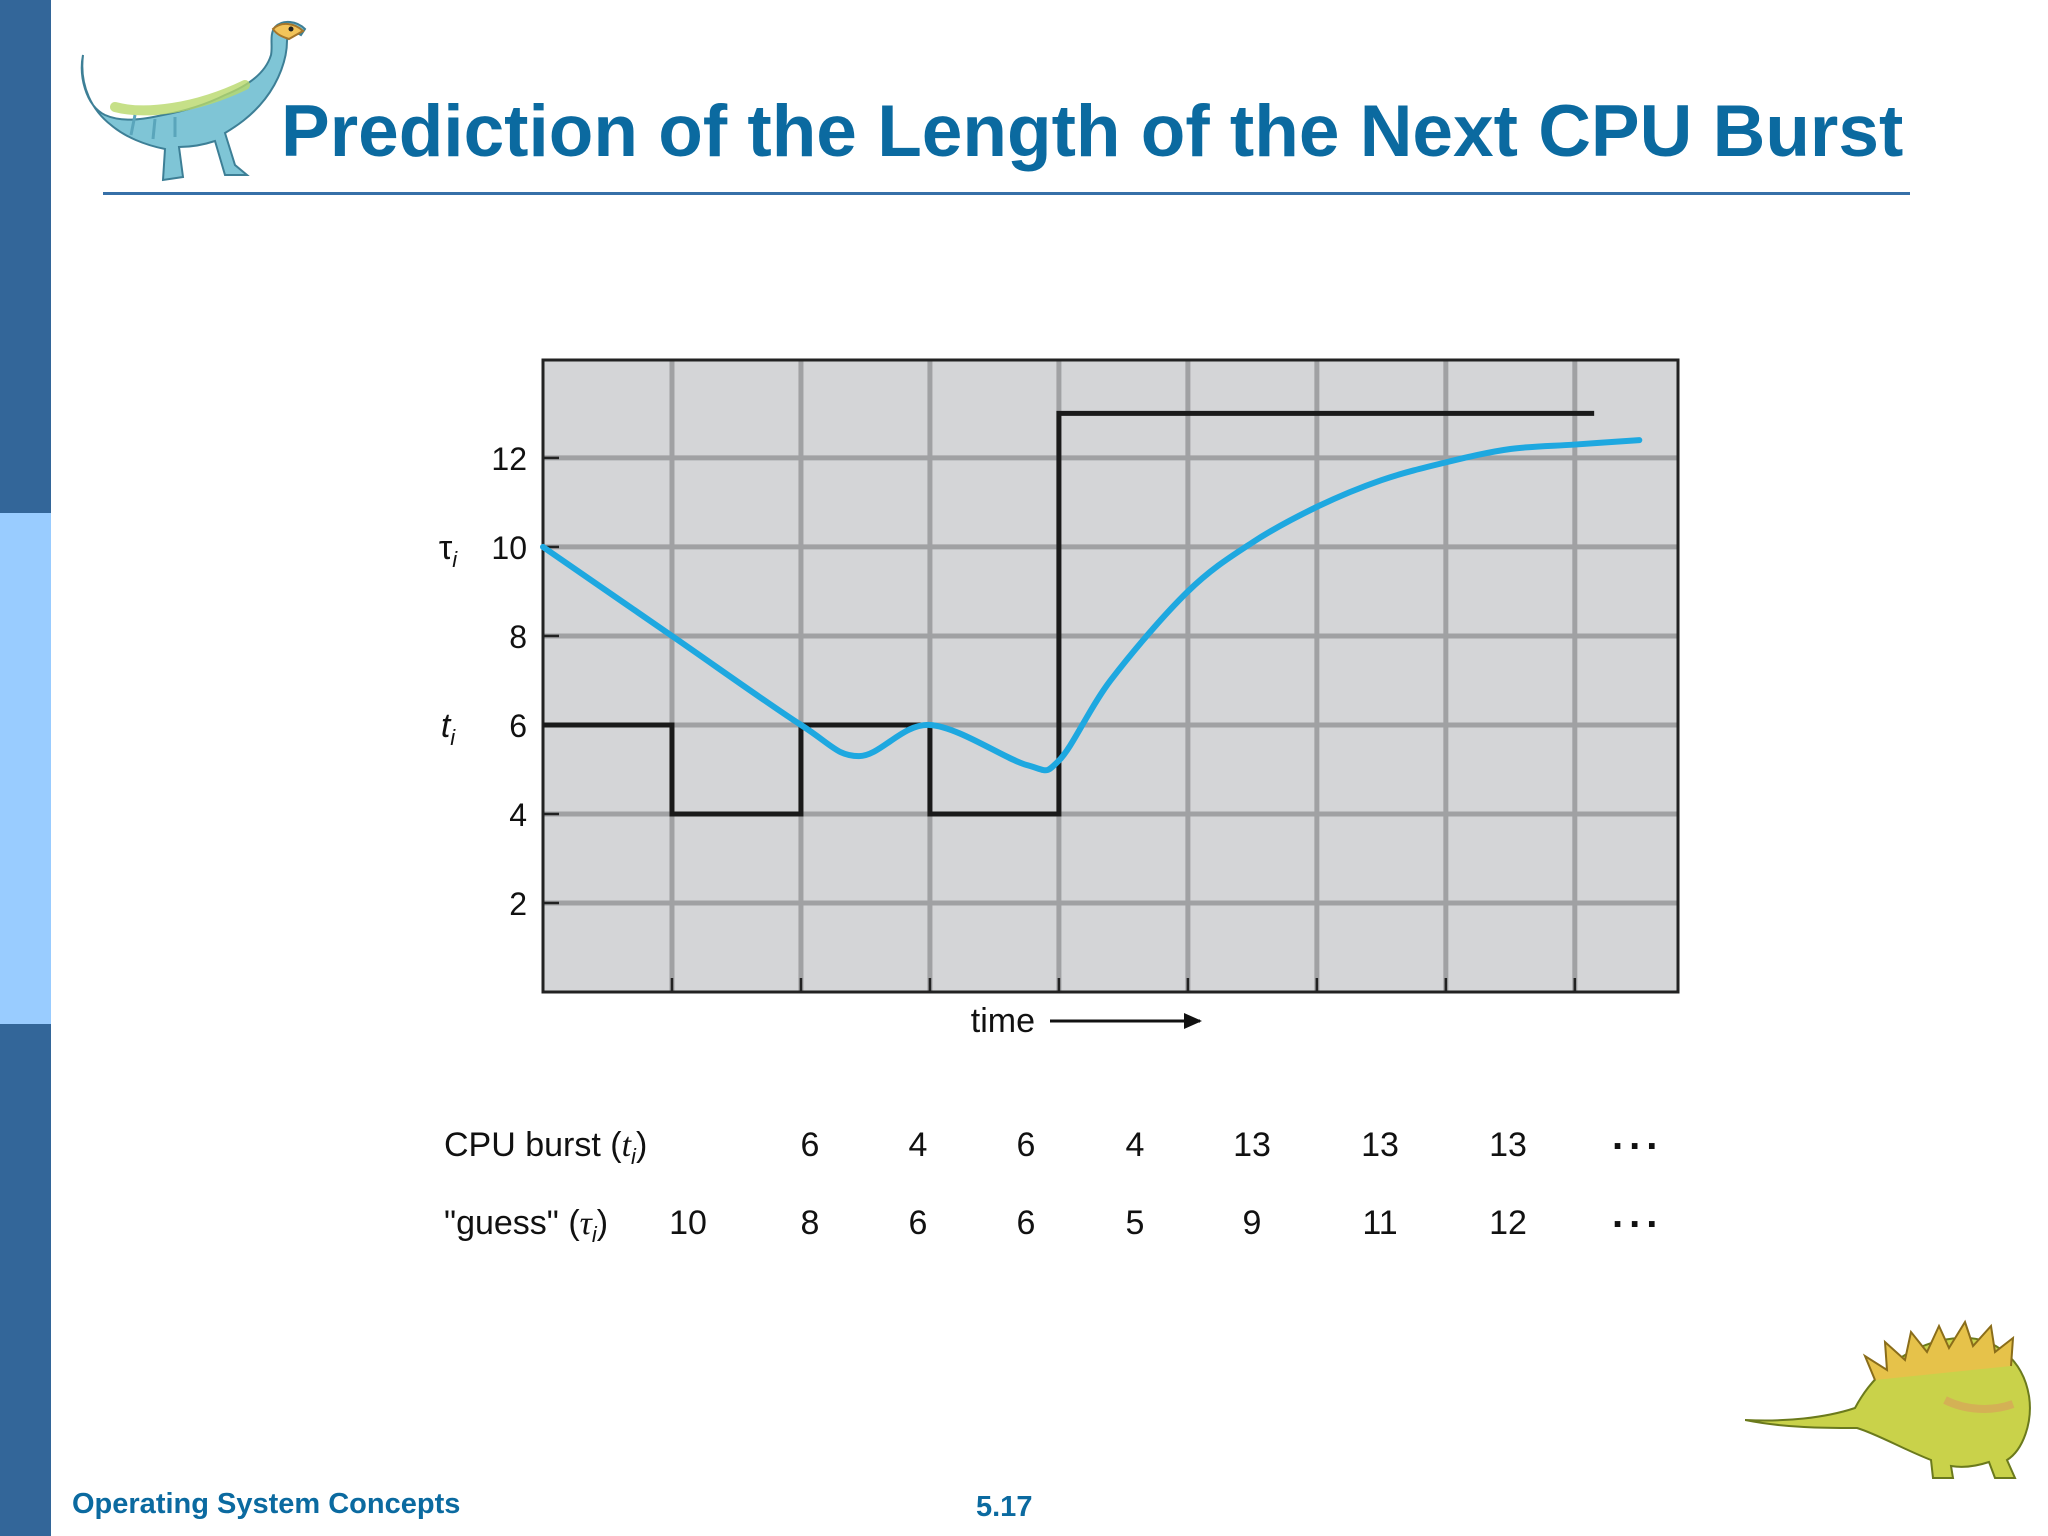  What do you see at coordinates (266, 1504) in the screenshot?
I see `footer-course-title: Operating System Concepts` at bounding box center [266, 1504].